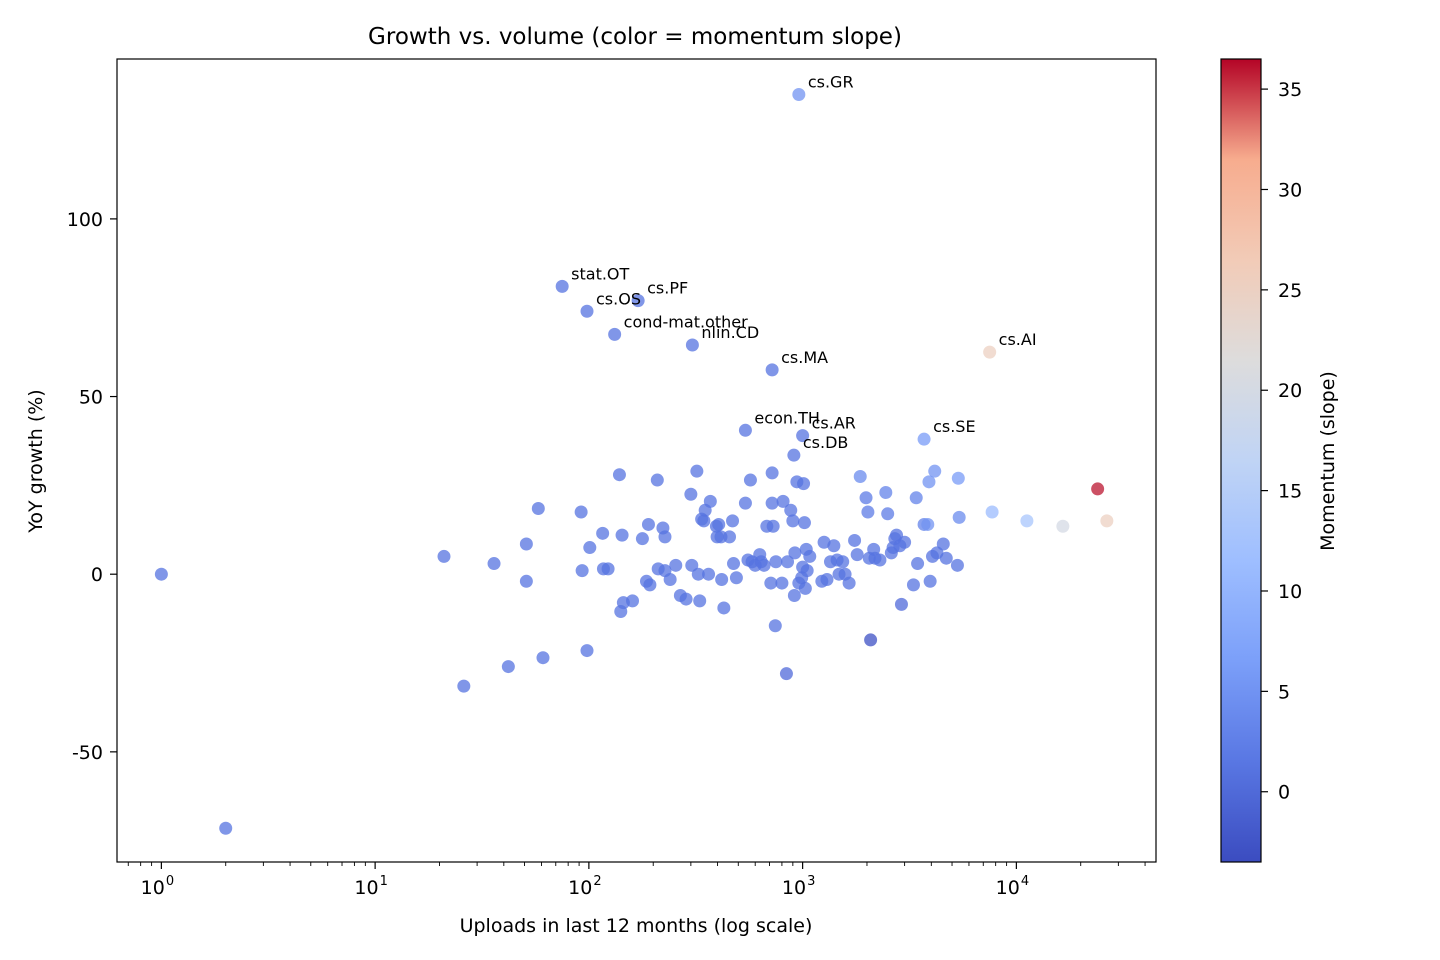 The height and width of the screenshot is (960, 1440). Describe the element at coordinates (686, 321) in the screenshot. I see `point-annotation: cond-mat.other` at that location.